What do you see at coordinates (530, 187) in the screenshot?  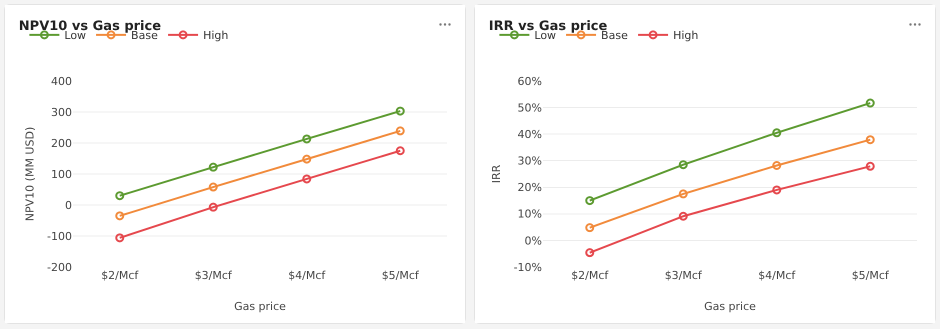 I see `y-tick-label: 20%` at bounding box center [530, 187].